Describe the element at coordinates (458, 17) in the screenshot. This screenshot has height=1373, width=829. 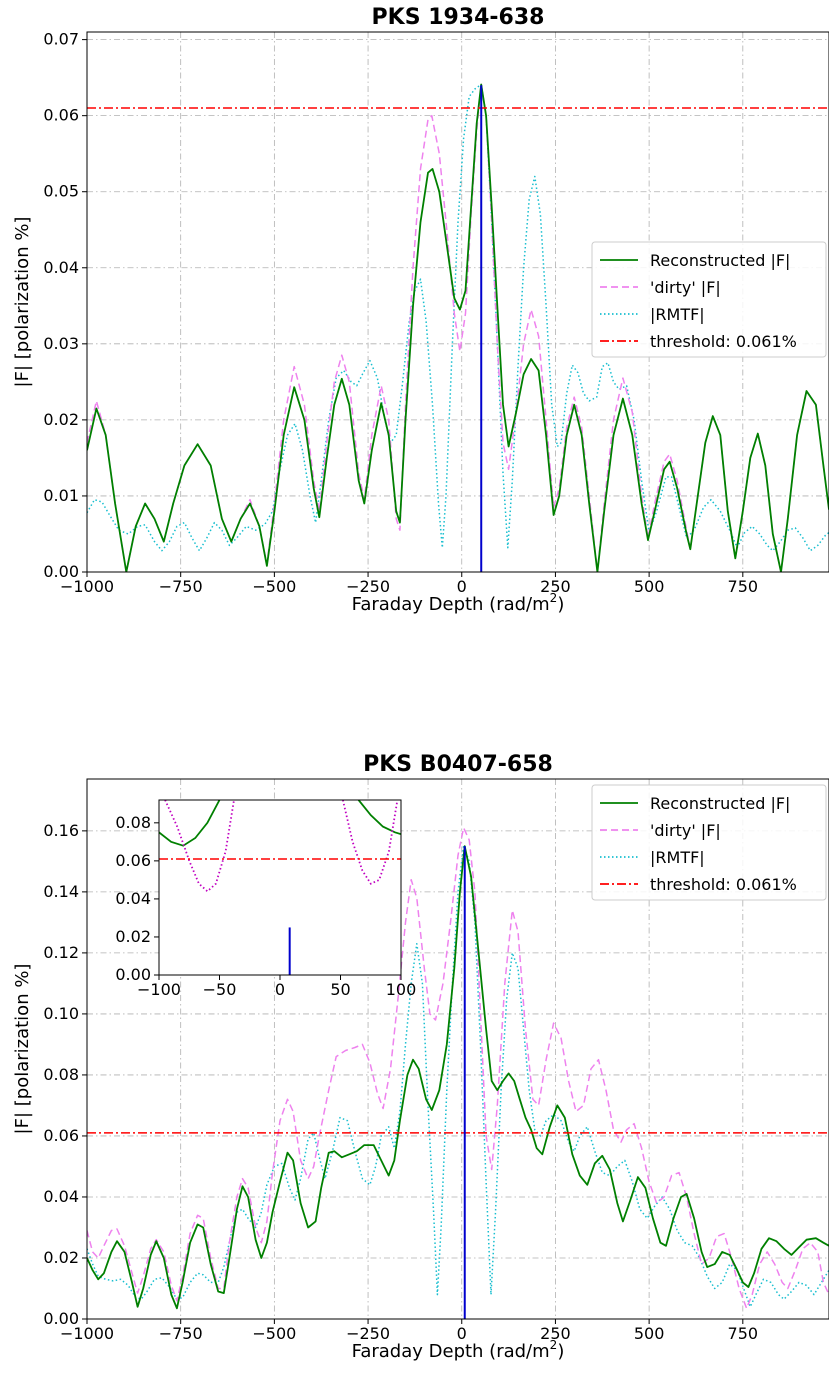
I see `chart-title: PKS 1934-638` at that location.